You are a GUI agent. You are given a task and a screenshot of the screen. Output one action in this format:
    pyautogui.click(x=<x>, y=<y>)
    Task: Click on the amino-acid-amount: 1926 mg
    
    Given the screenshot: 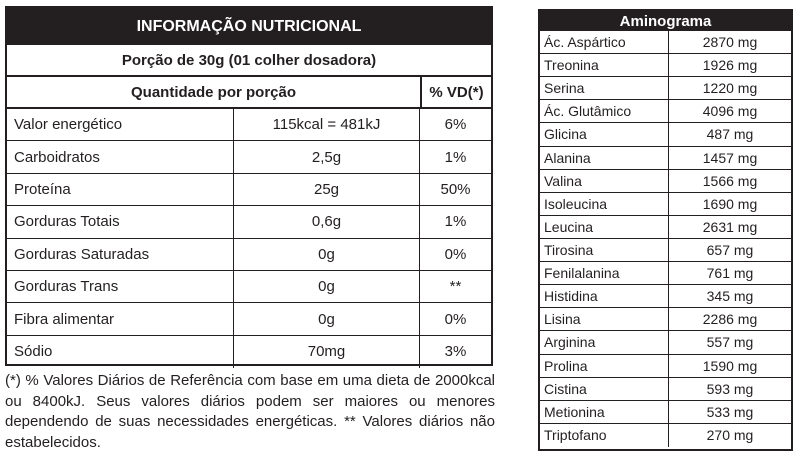 What is the action you would take?
    pyautogui.click(x=730, y=65)
    